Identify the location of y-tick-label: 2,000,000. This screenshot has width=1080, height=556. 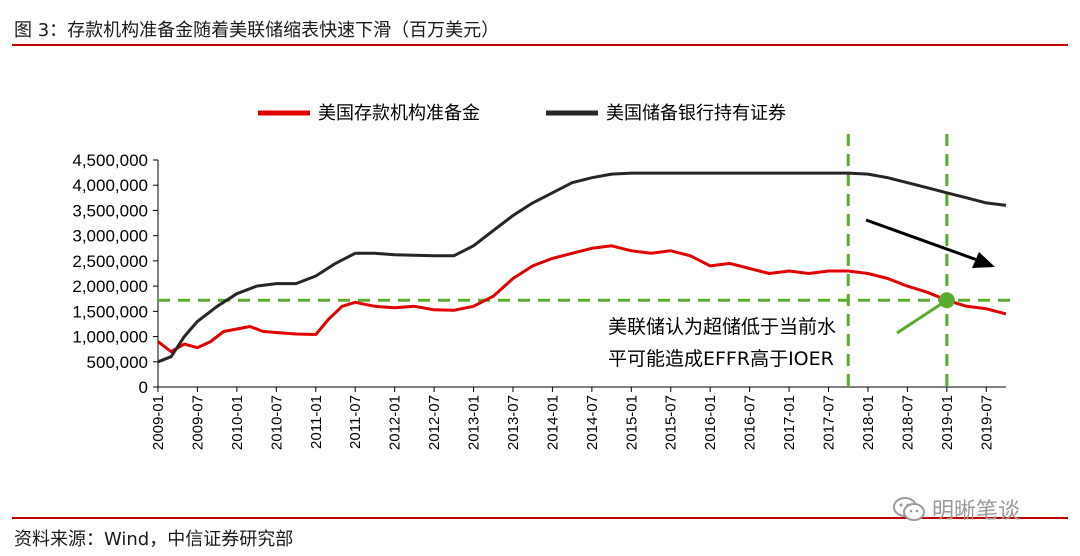
(110, 286).